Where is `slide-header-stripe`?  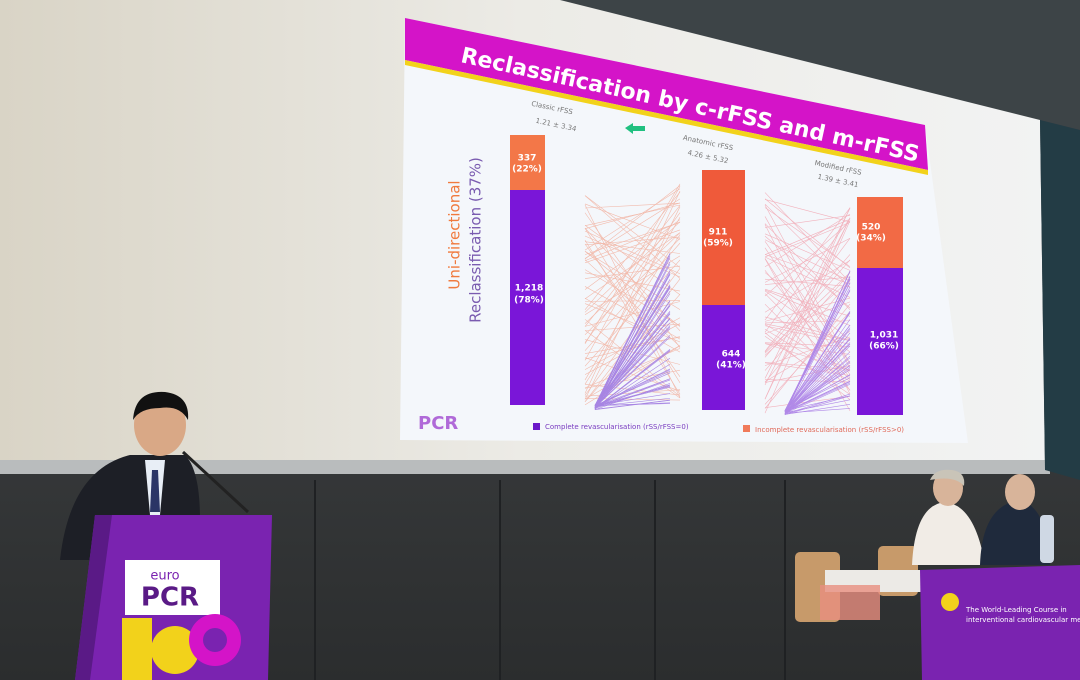 slide-header-stripe is located at coordinates (666, 117).